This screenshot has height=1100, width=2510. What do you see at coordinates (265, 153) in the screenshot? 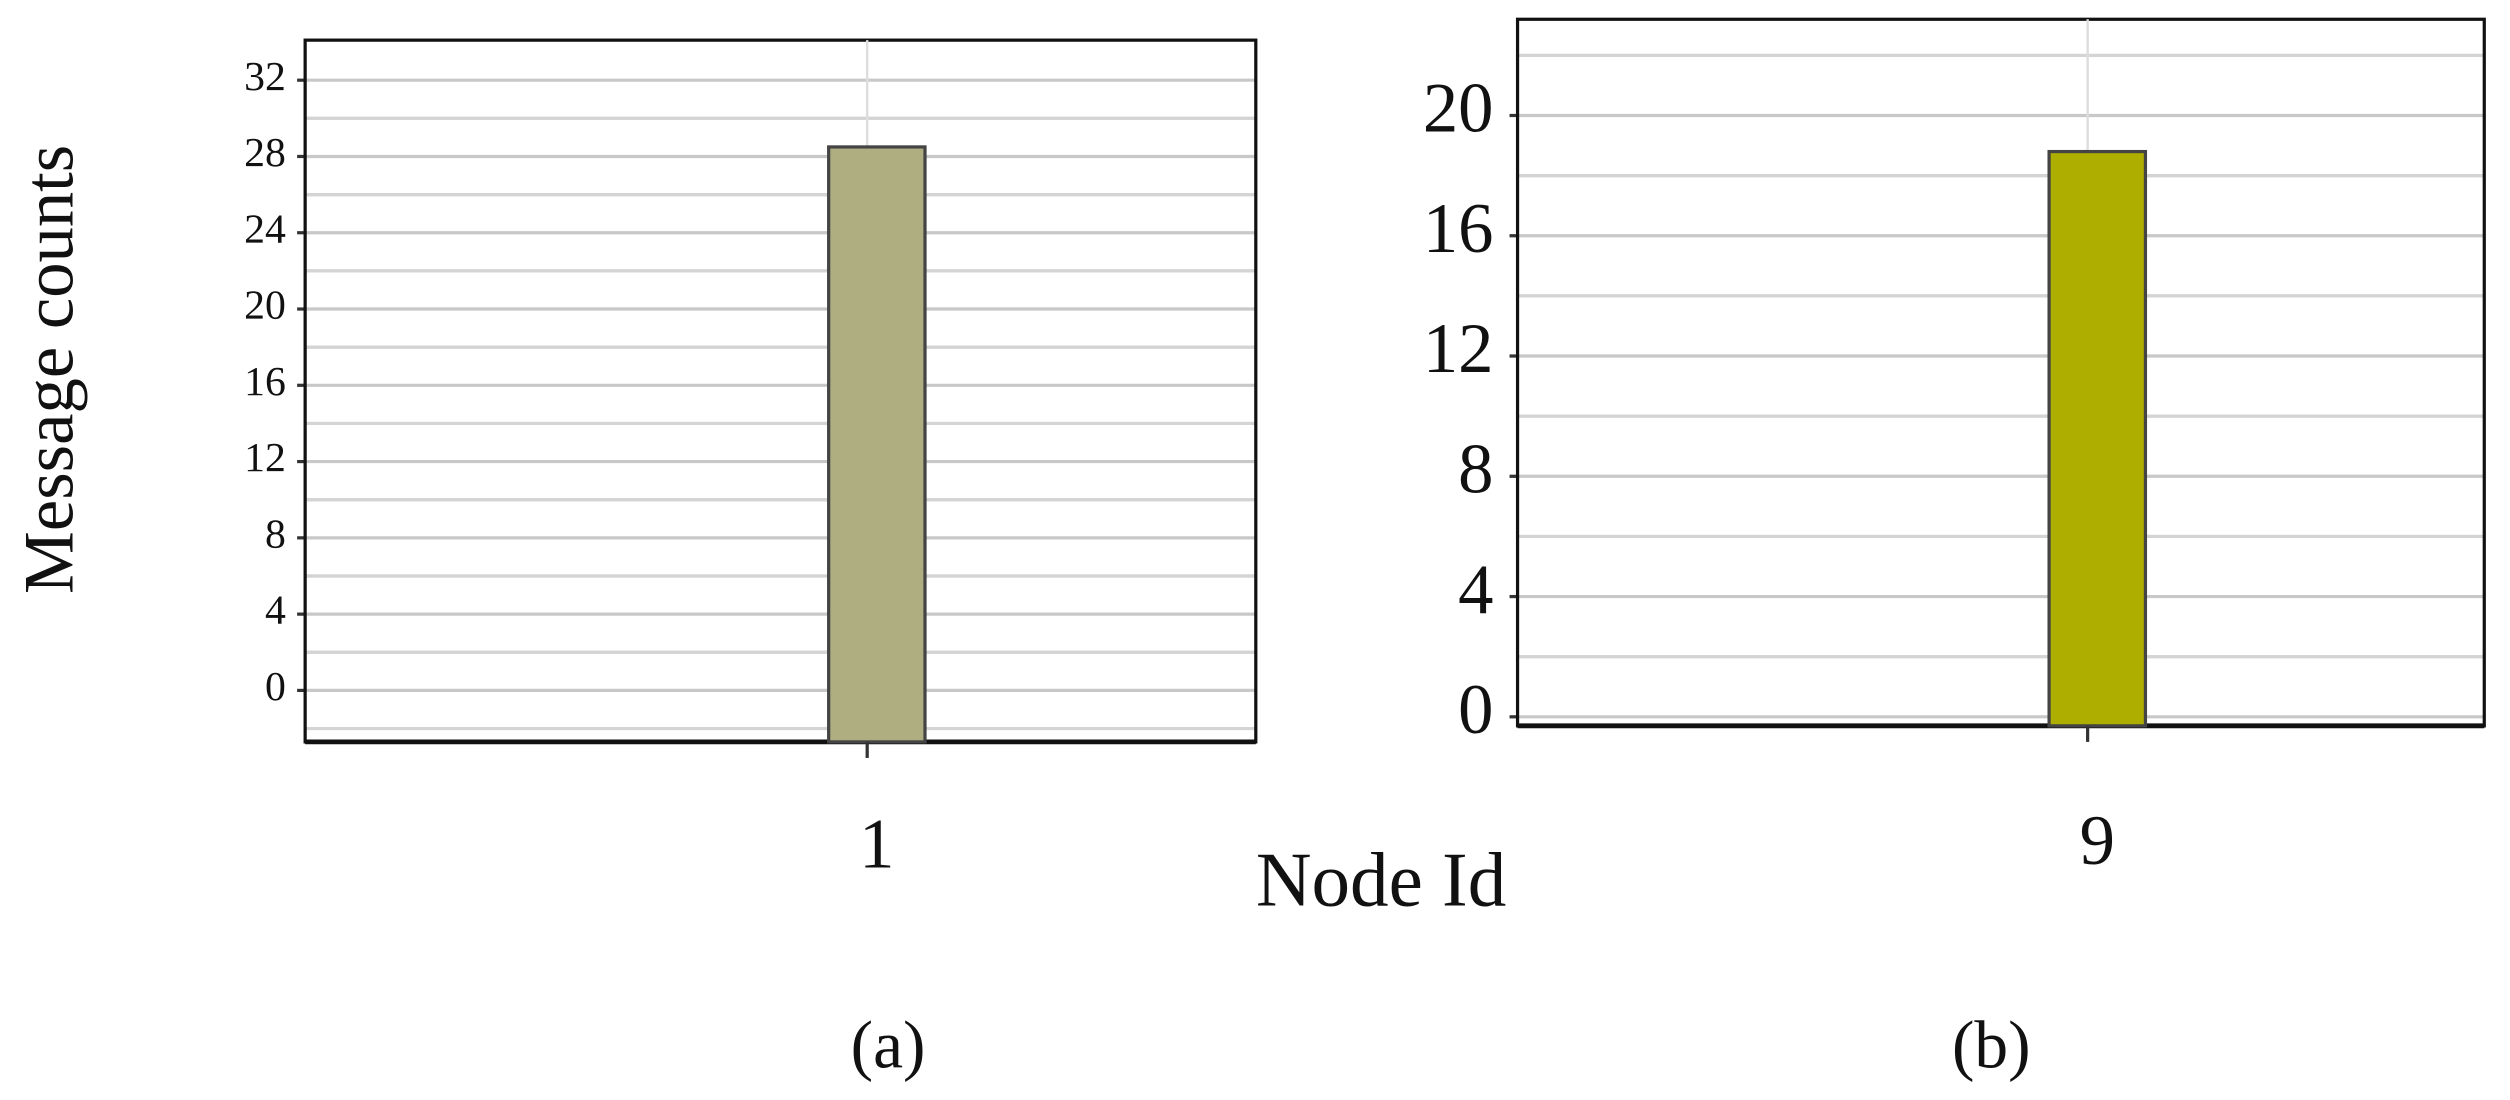
I see `y-tick-label: 28` at bounding box center [265, 153].